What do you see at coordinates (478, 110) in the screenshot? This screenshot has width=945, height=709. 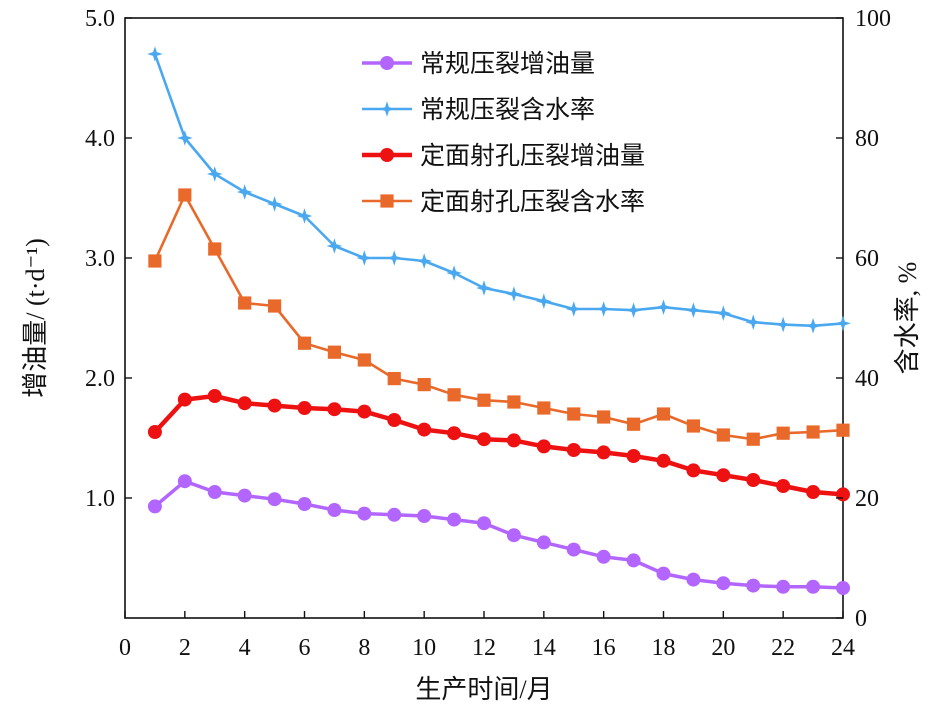 I see `legend-entry: 常规压裂含水率` at bounding box center [478, 110].